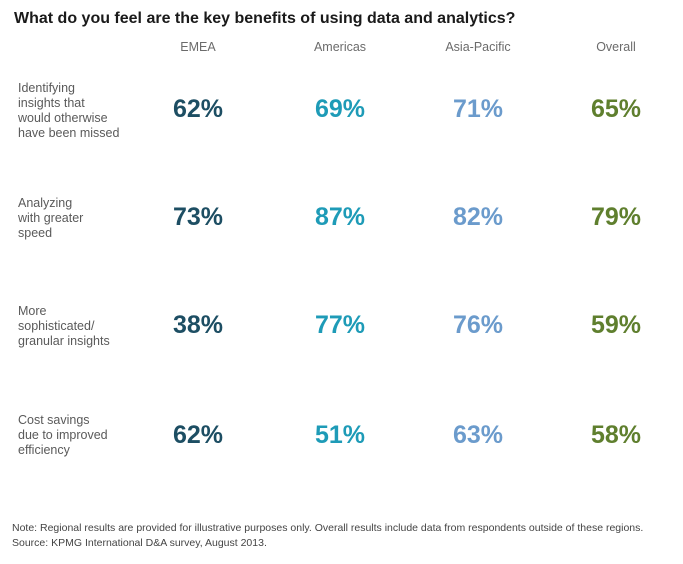  I want to click on column-header-overall: Overall, so click(616, 47).